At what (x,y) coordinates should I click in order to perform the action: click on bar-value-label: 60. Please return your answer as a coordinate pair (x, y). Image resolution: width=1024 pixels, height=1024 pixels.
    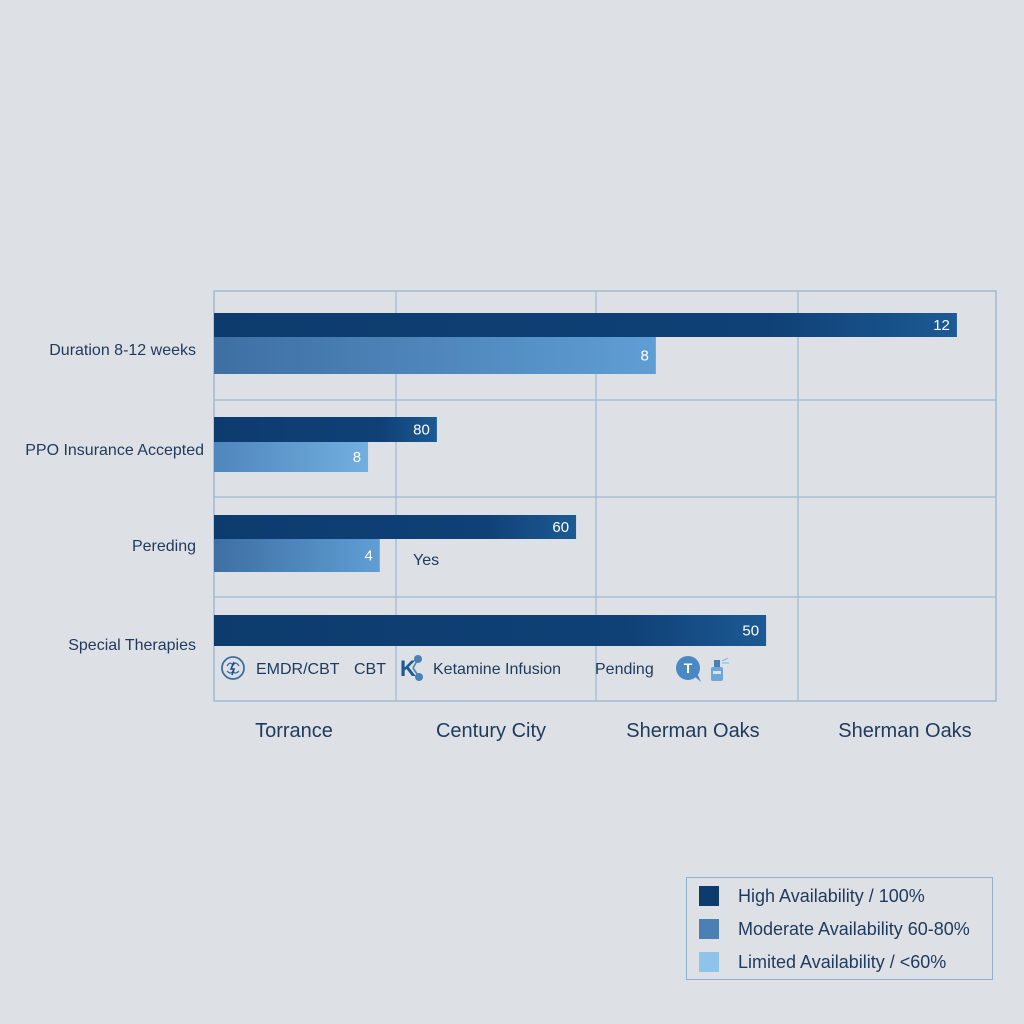
    Looking at the image, I should click on (560, 527).